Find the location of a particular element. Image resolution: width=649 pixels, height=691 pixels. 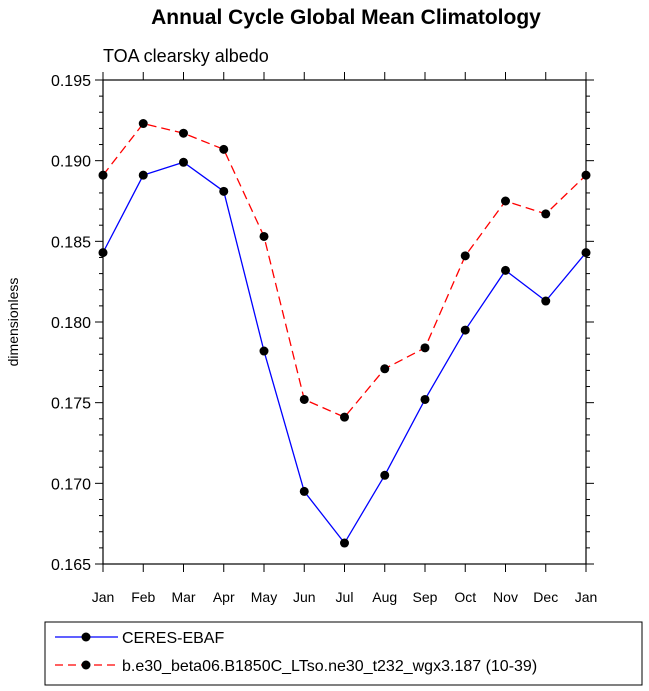

x-tick-label: Sep is located at coordinates (425, 597).